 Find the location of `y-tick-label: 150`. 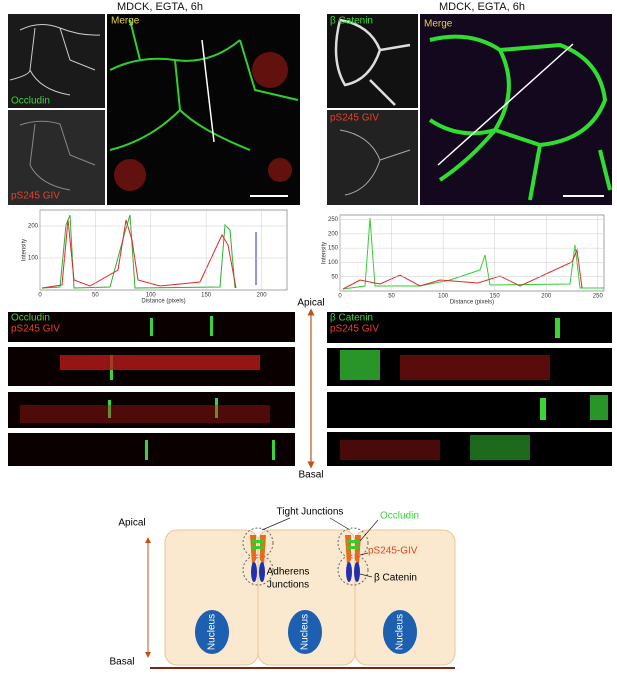

y-tick-label: 150 is located at coordinates (333, 249).